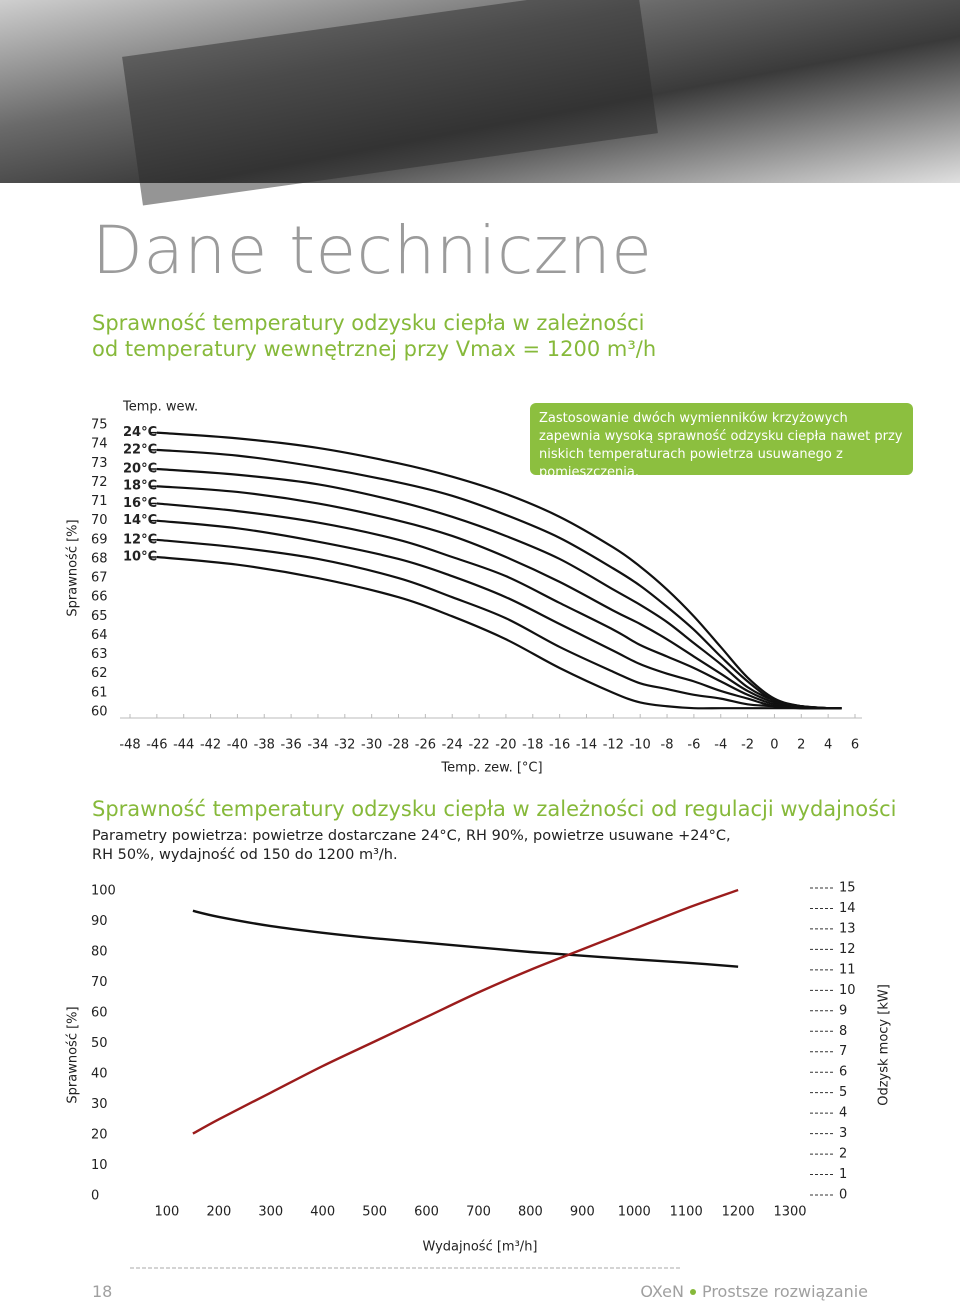  Describe the element at coordinates (99, 558) in the screenshot. I see `y-tick-label: 68` at that location.